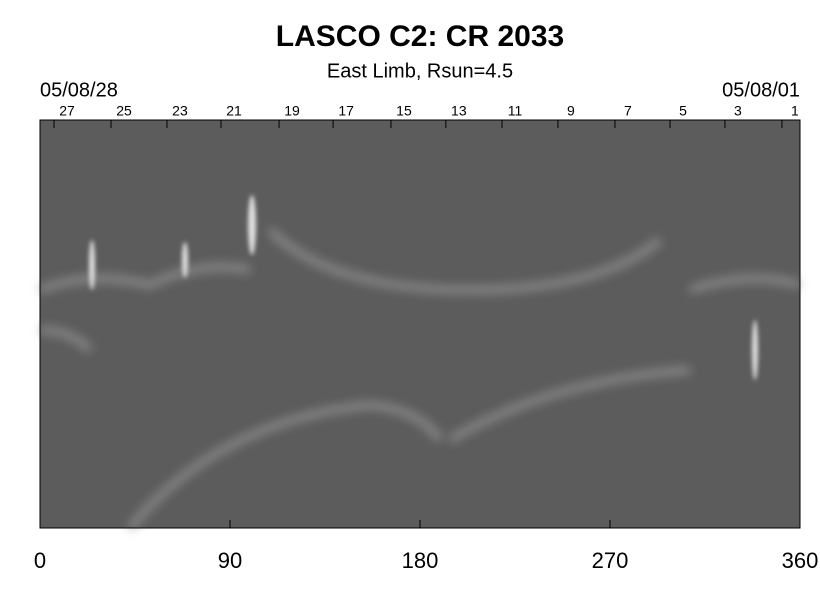  I want to click on top-tick-label: 19, so click(292, 111).